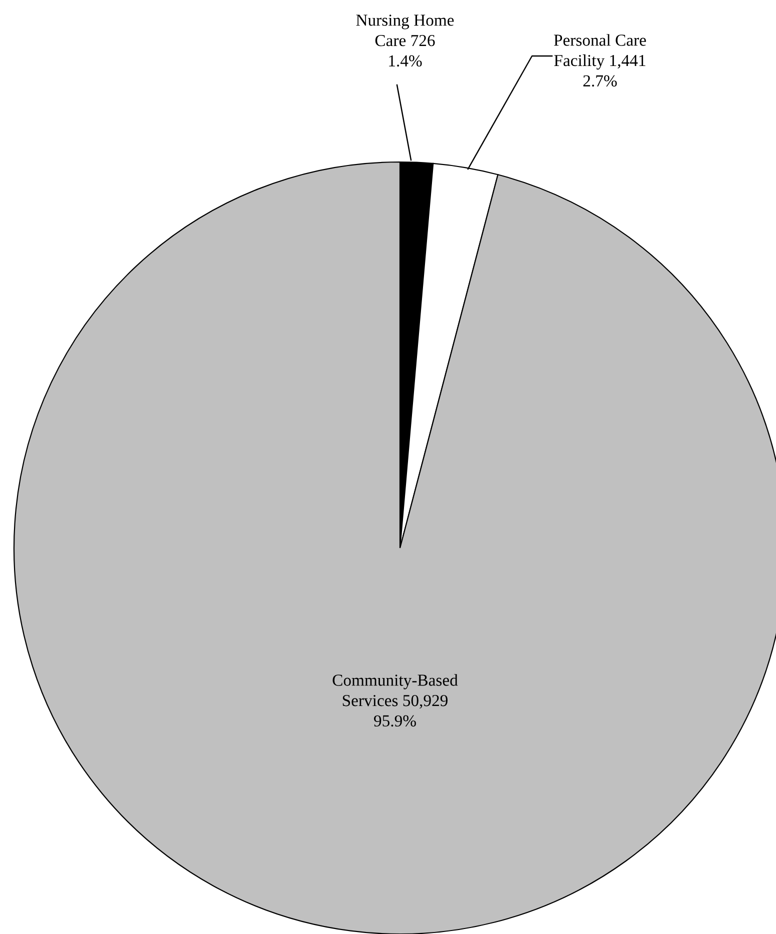  Describe the element at coordinates (405, 40) in the screenshot. I see `slice-label: Nursing Home Care 726 1.4%` at that location.